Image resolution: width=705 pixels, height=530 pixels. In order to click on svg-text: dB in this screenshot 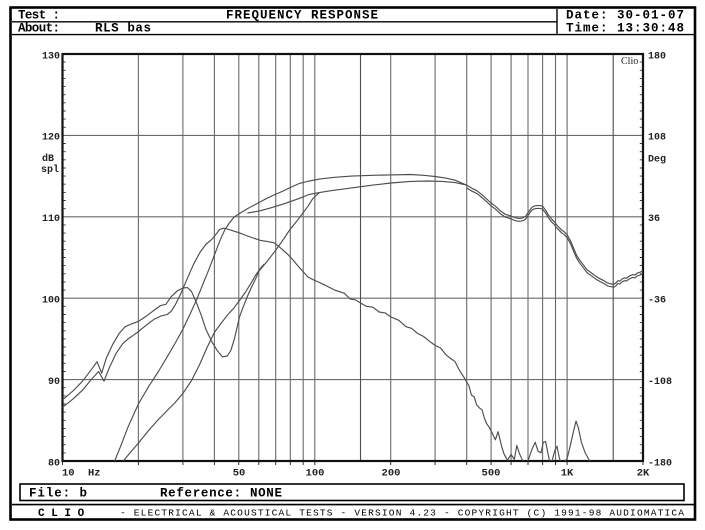, I will do `click(48, 159)`.